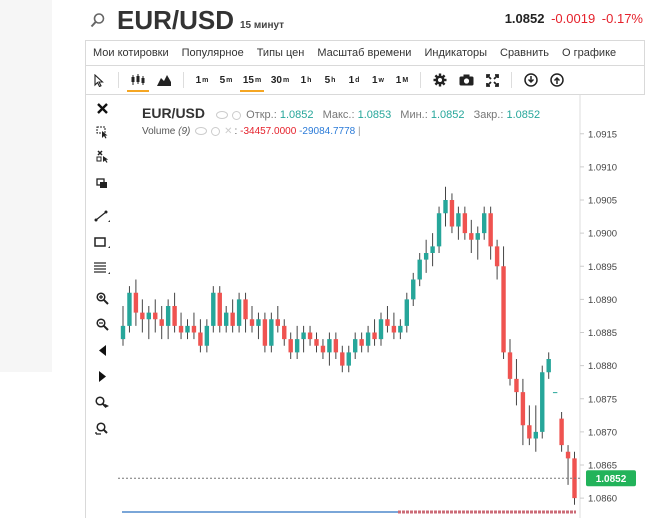 The width and height of the screenshot is (665, 518). What do you see at coordinates (174, 113) in the screenshot?
I see `legend-symbol: EUR/USD` at bounding box center [174, 113].